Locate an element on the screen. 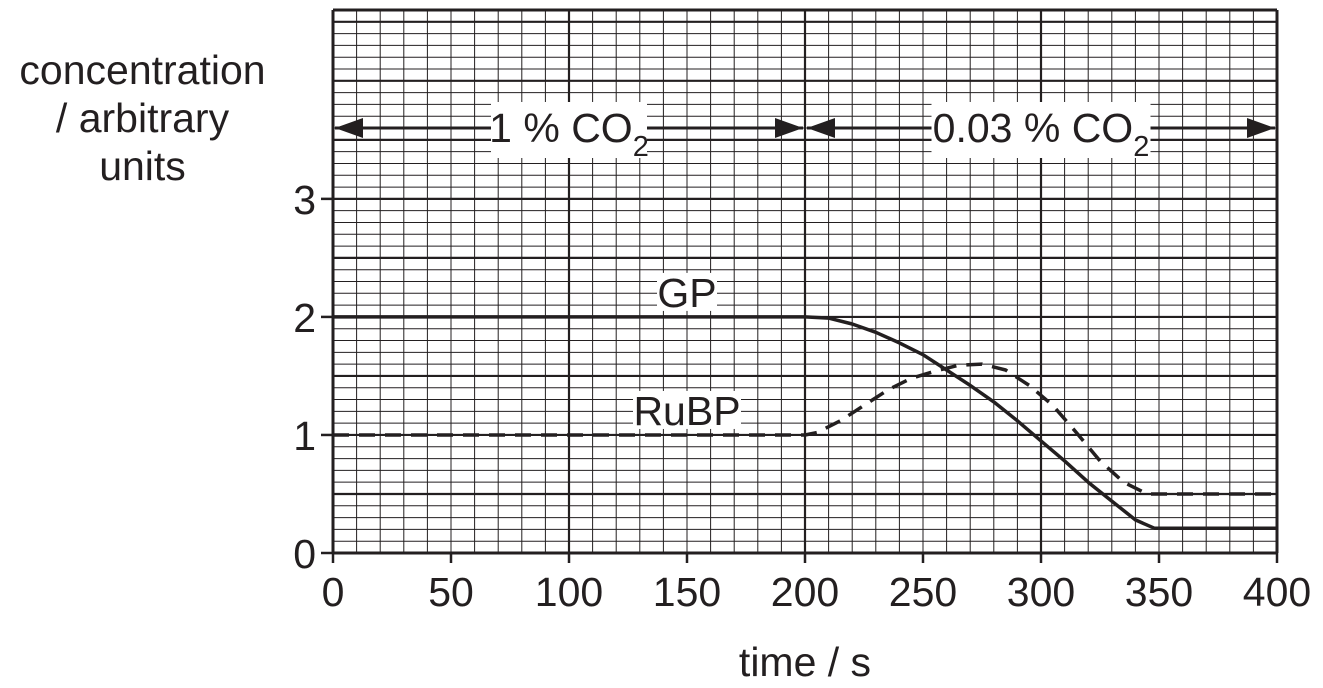  x-tick-label: 250 is located at coordinates (923, 592).